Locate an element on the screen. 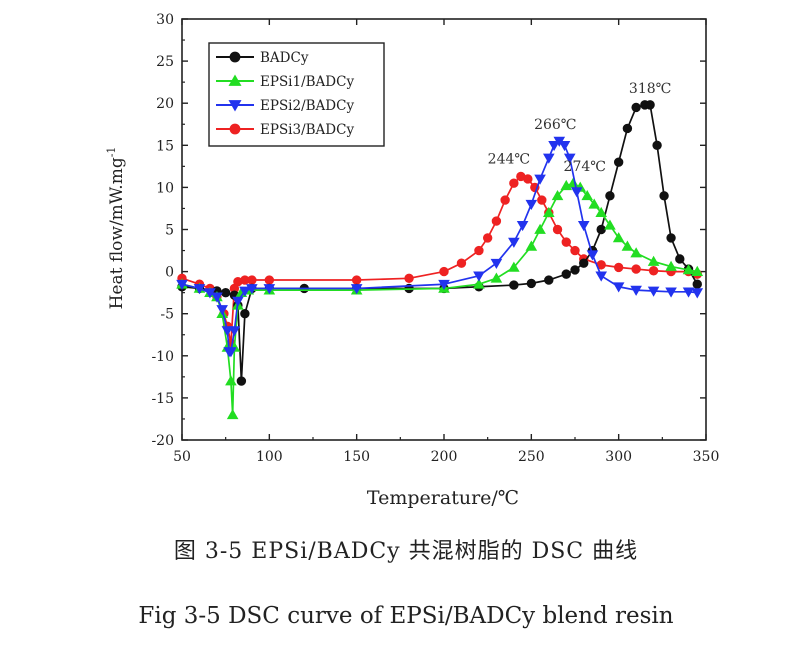 The height and width of the screenshot is (646, 812). y-tick-label: 10 is located at coordinates (165, 188).